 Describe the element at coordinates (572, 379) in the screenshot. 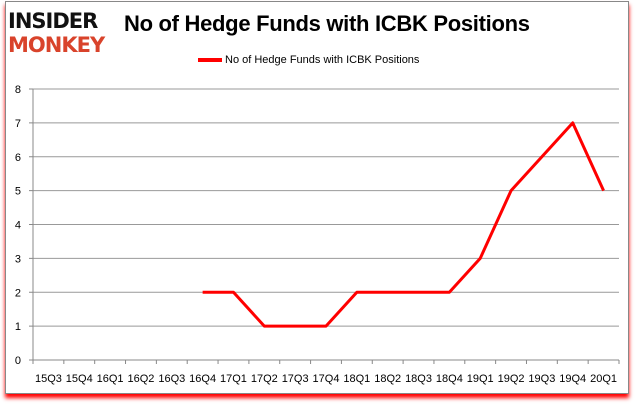

I see `x-tick-label: 19Q4` at that location.